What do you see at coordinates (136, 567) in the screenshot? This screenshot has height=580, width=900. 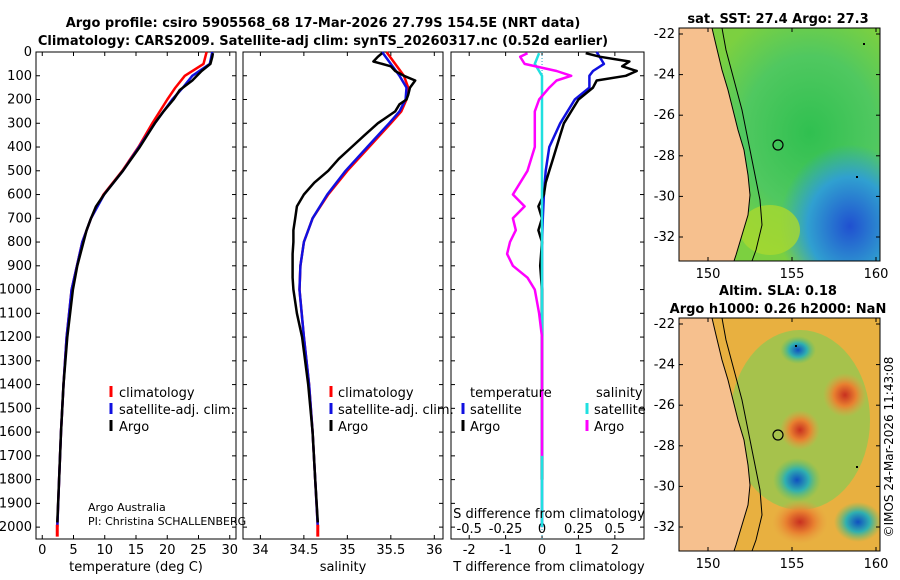 I see `temperature-xlabel: temperature (deg C)` at bounding box center [136, 567].